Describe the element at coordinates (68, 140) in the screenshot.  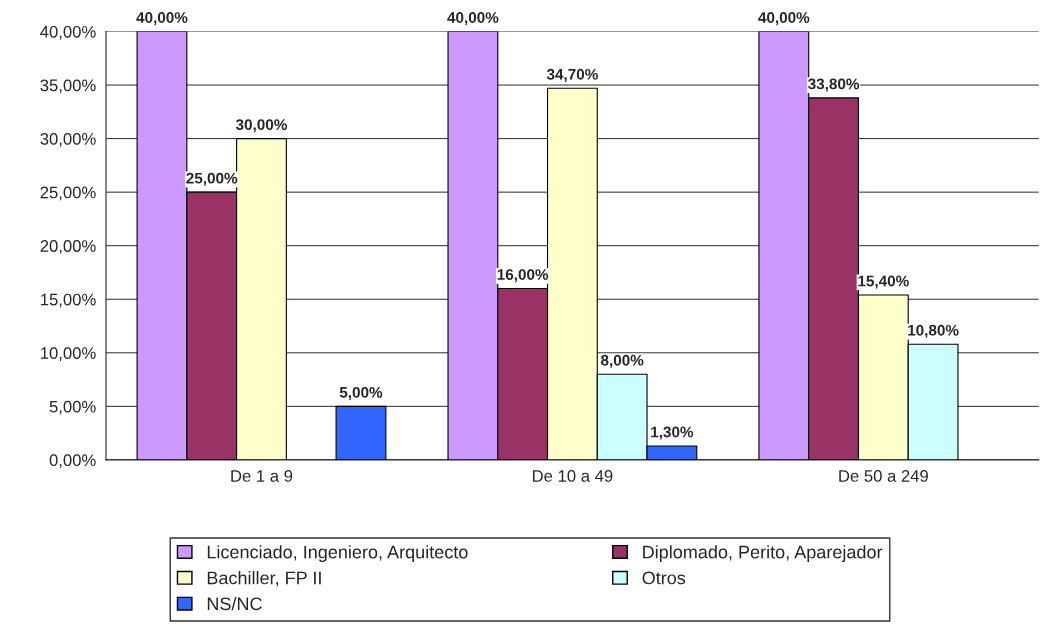
I see `y-tick-label: 30,00%` at that location.